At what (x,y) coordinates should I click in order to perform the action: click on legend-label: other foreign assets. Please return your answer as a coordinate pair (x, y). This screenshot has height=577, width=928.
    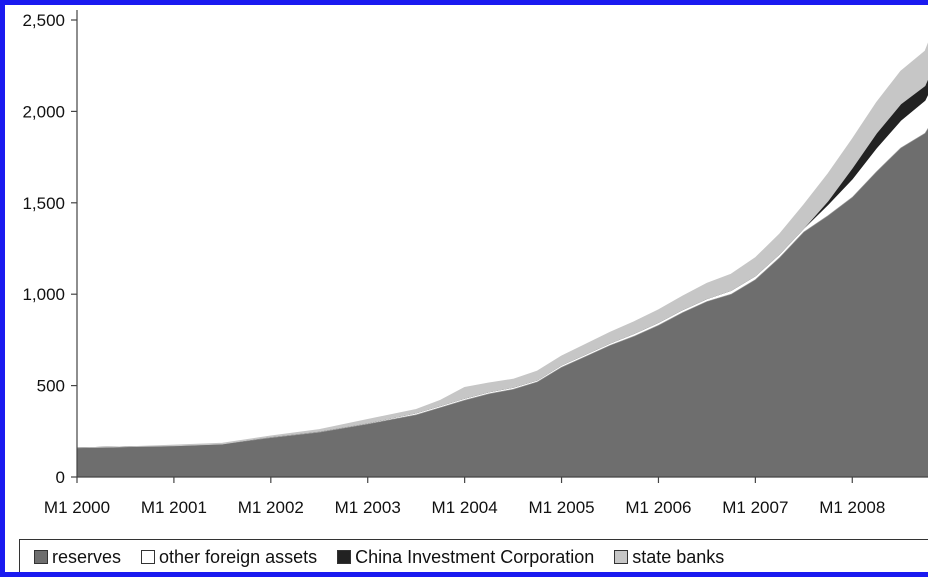
    Looking at the image, I should click on (238, 556).